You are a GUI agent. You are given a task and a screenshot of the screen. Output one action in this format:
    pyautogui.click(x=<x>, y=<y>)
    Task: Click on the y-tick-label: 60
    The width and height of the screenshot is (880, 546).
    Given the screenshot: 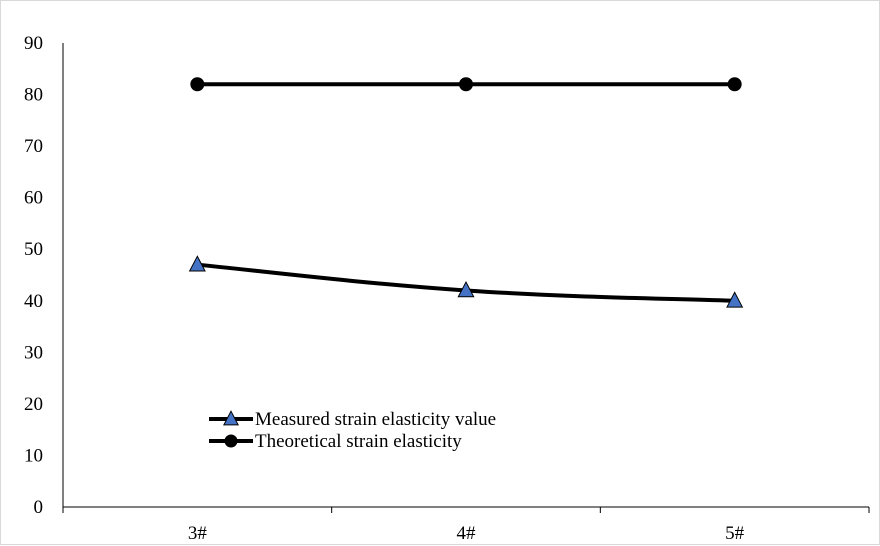 What is the action you would take?
    pyautogui.click(x=33, y=198)
    